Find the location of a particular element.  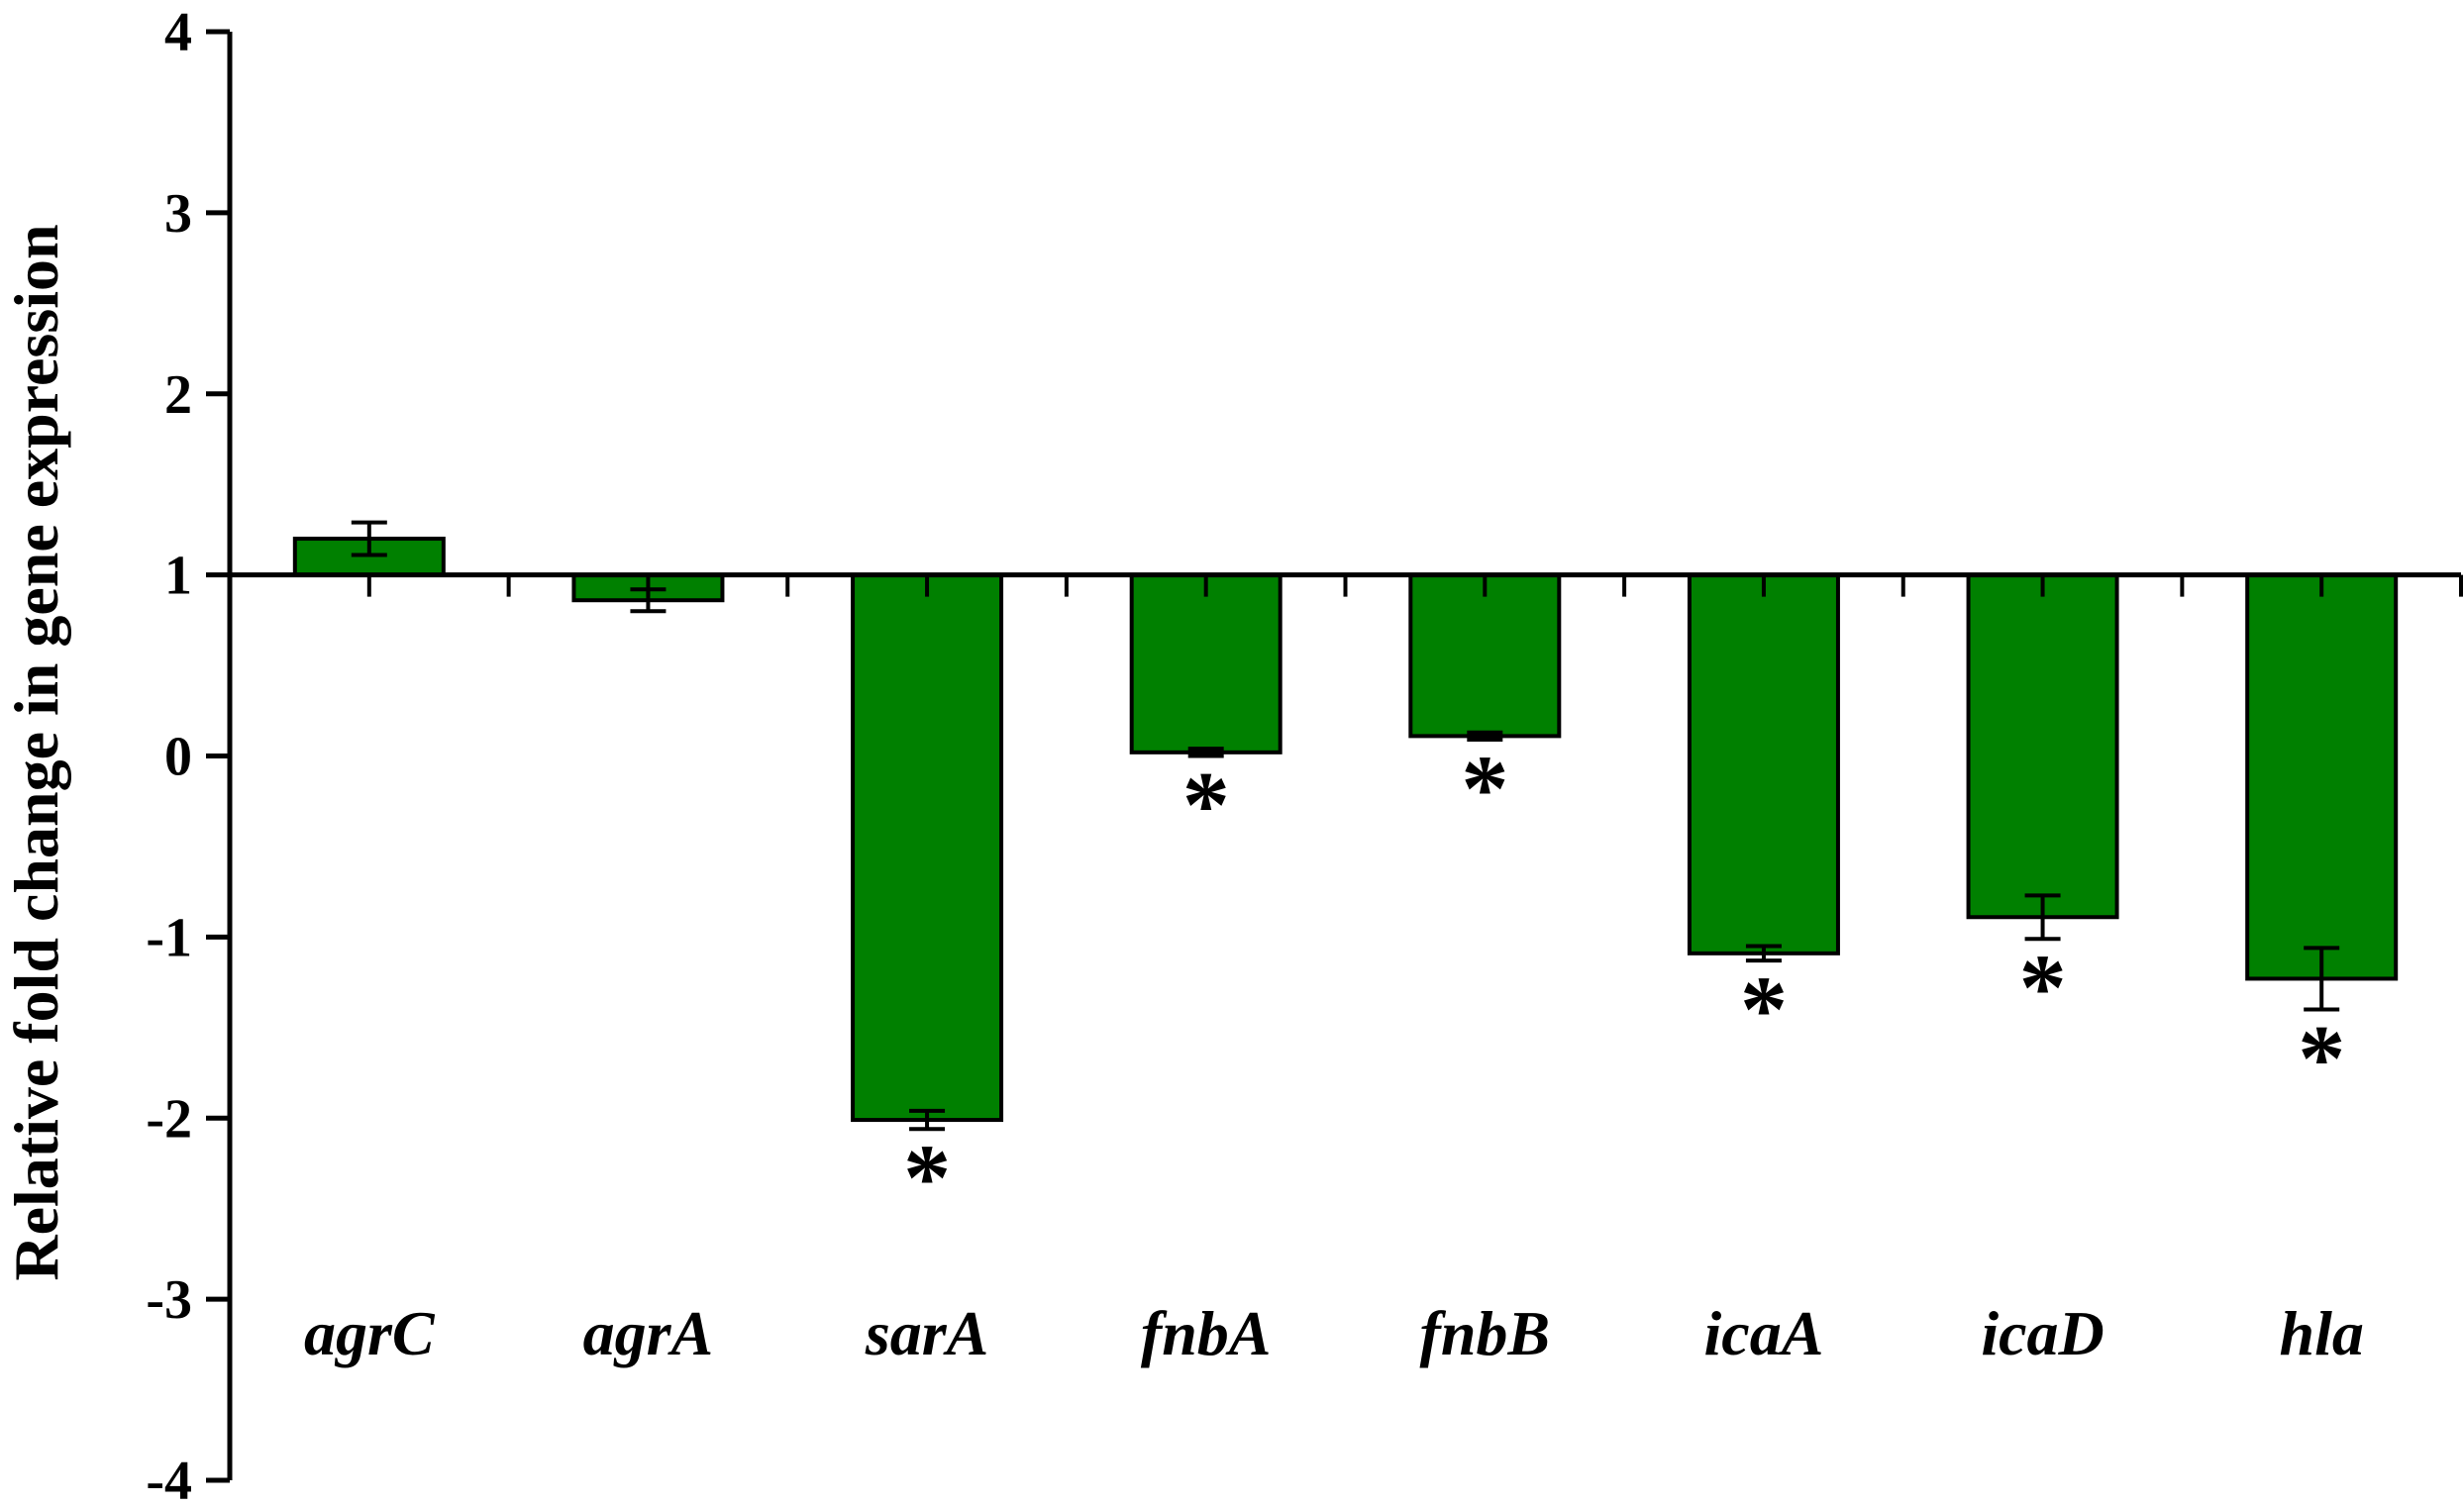

y-tick-label: 4 is located at coordinates (178, 32).